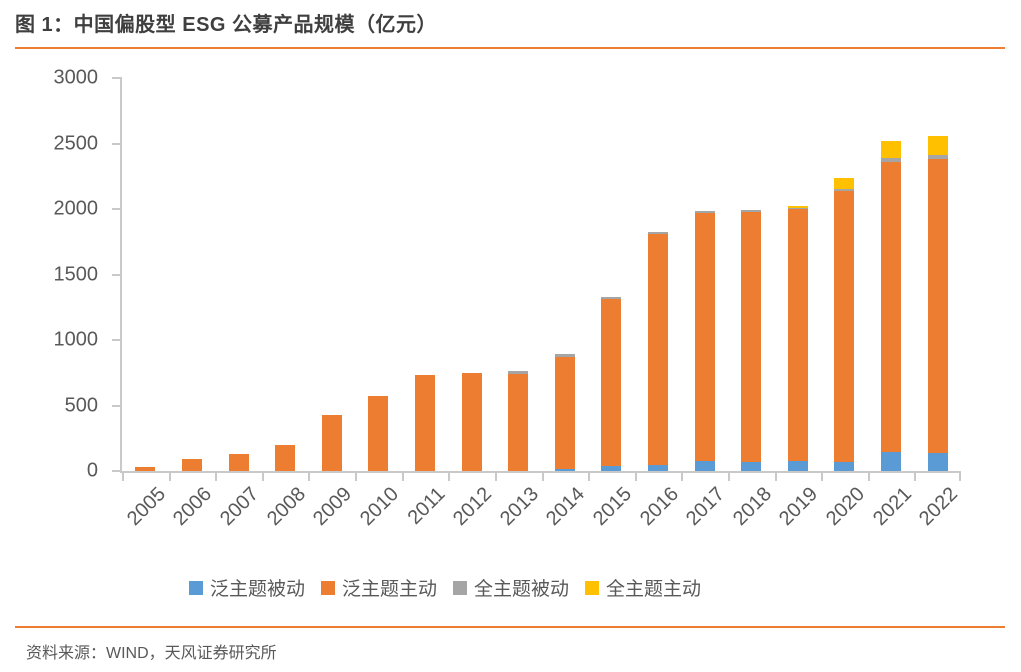 The image size is (1021, 672). I want to click on bar-2011, so click(424, 423).